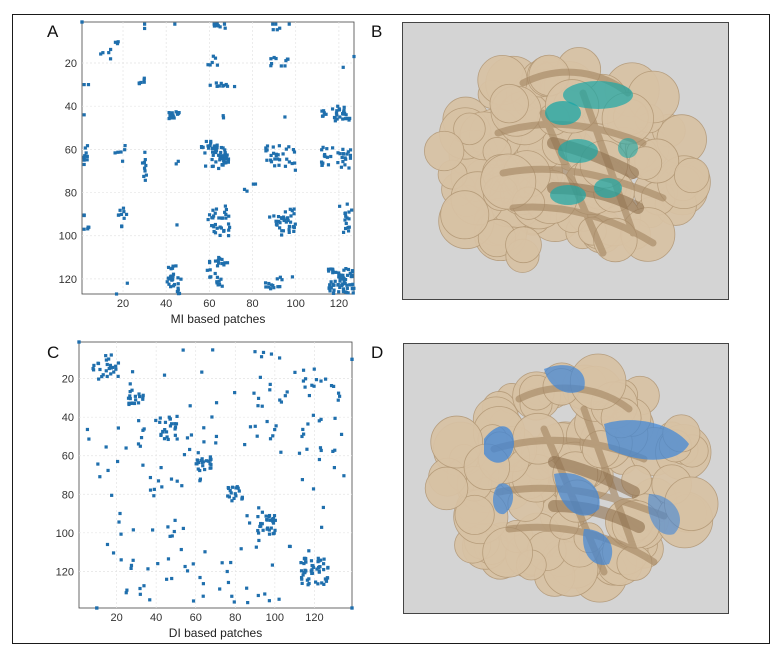 This screenshot has height=658, width=782. What do you see at coordinates (53, 31) in the screenshot?
I see `panel-label-a: A` at bounding box center [53, 31].